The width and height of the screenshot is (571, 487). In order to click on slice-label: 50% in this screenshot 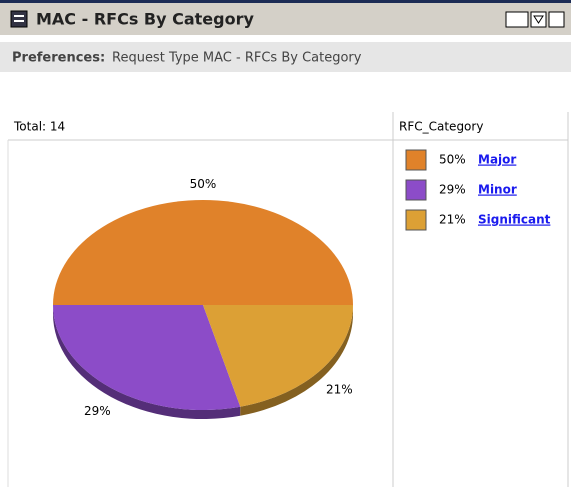, I will do `click(203, 184)`.